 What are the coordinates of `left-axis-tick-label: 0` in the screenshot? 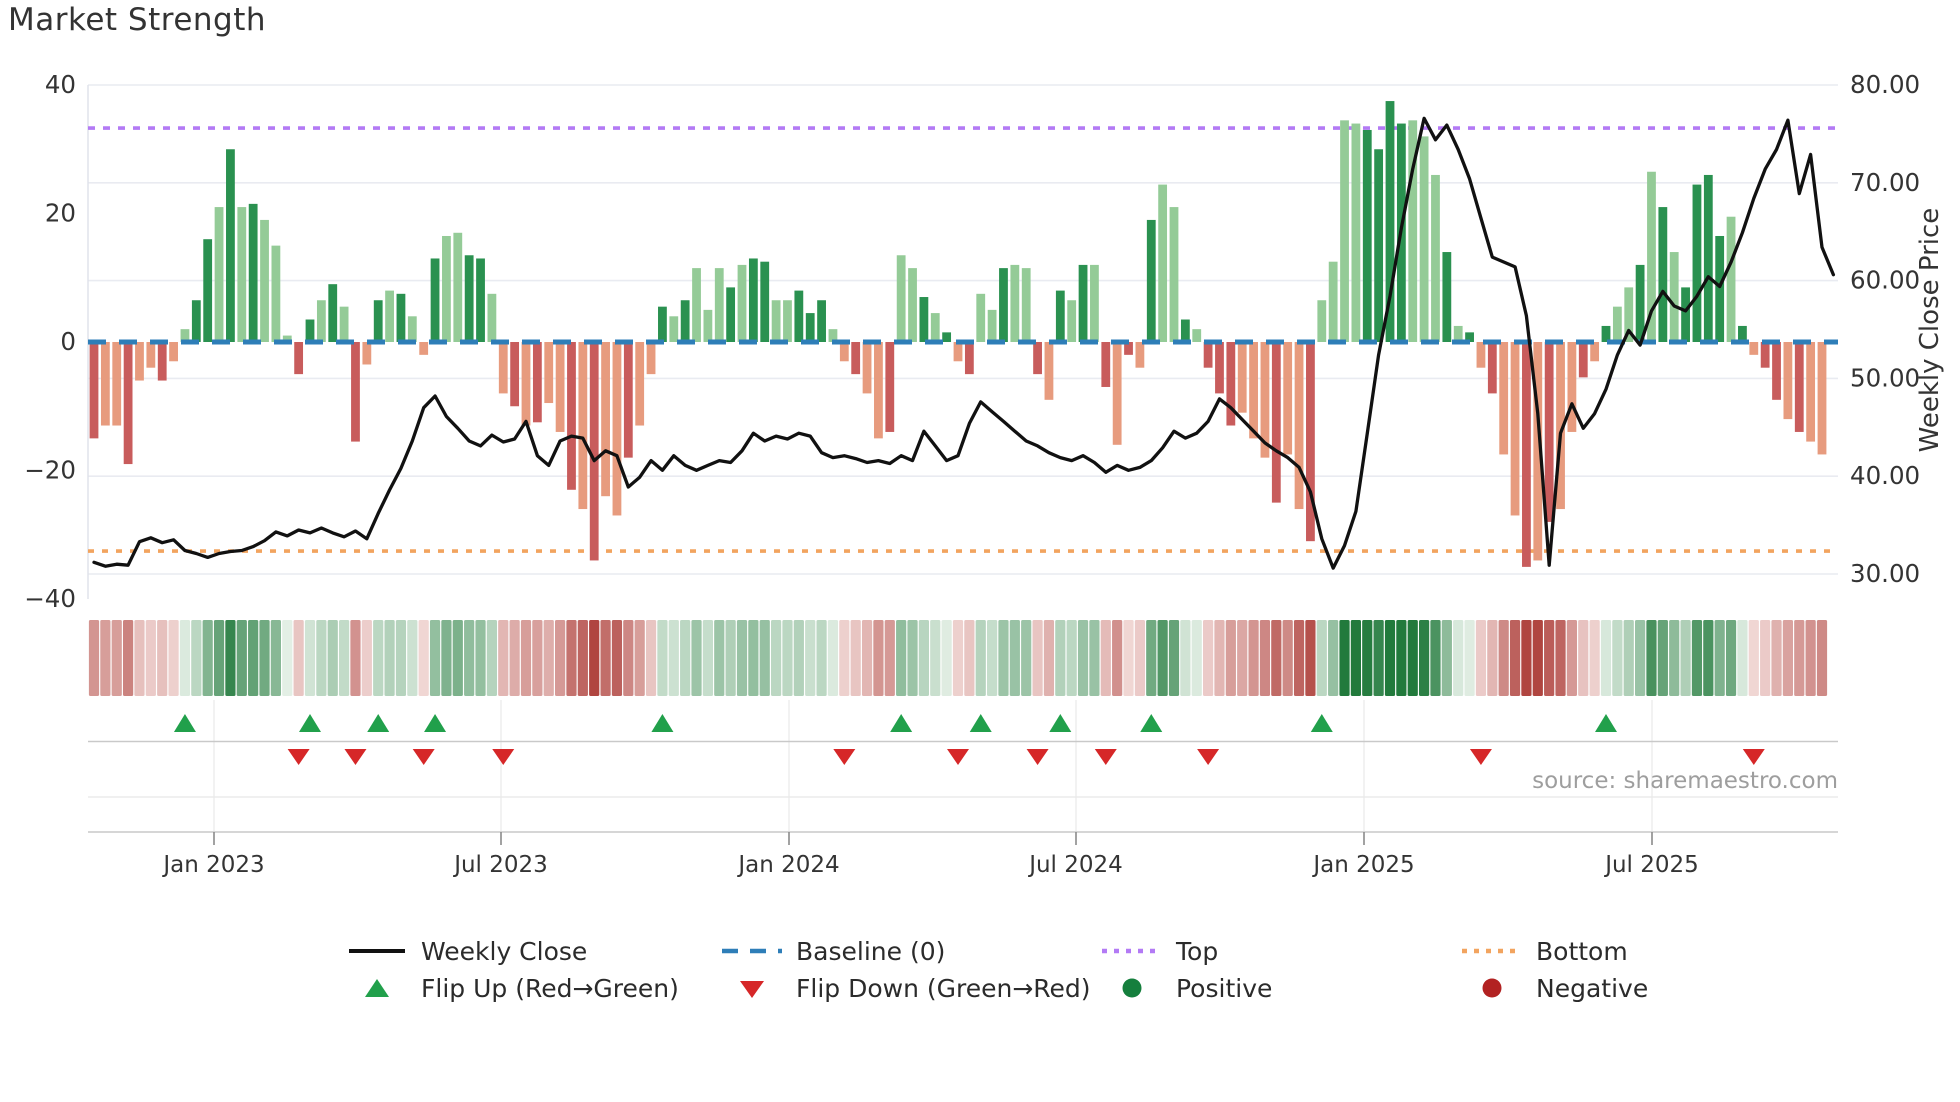 It's located at (68, 341).